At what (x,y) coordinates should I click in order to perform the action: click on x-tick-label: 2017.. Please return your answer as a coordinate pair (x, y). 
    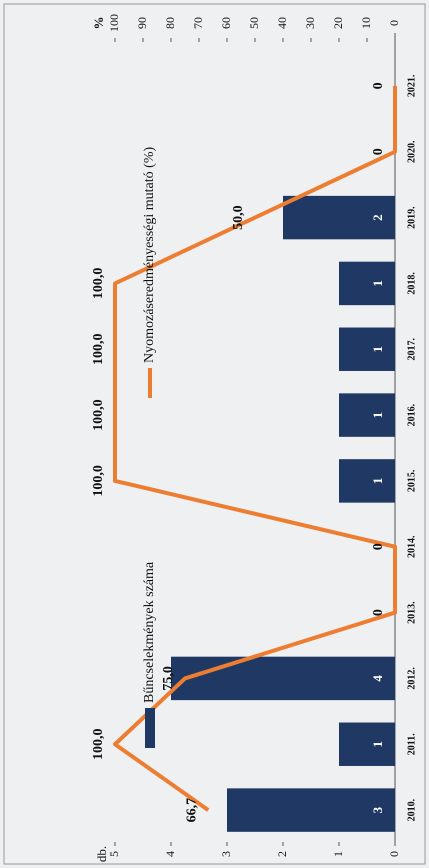
    Looking at the image, I should click on (411, 349).